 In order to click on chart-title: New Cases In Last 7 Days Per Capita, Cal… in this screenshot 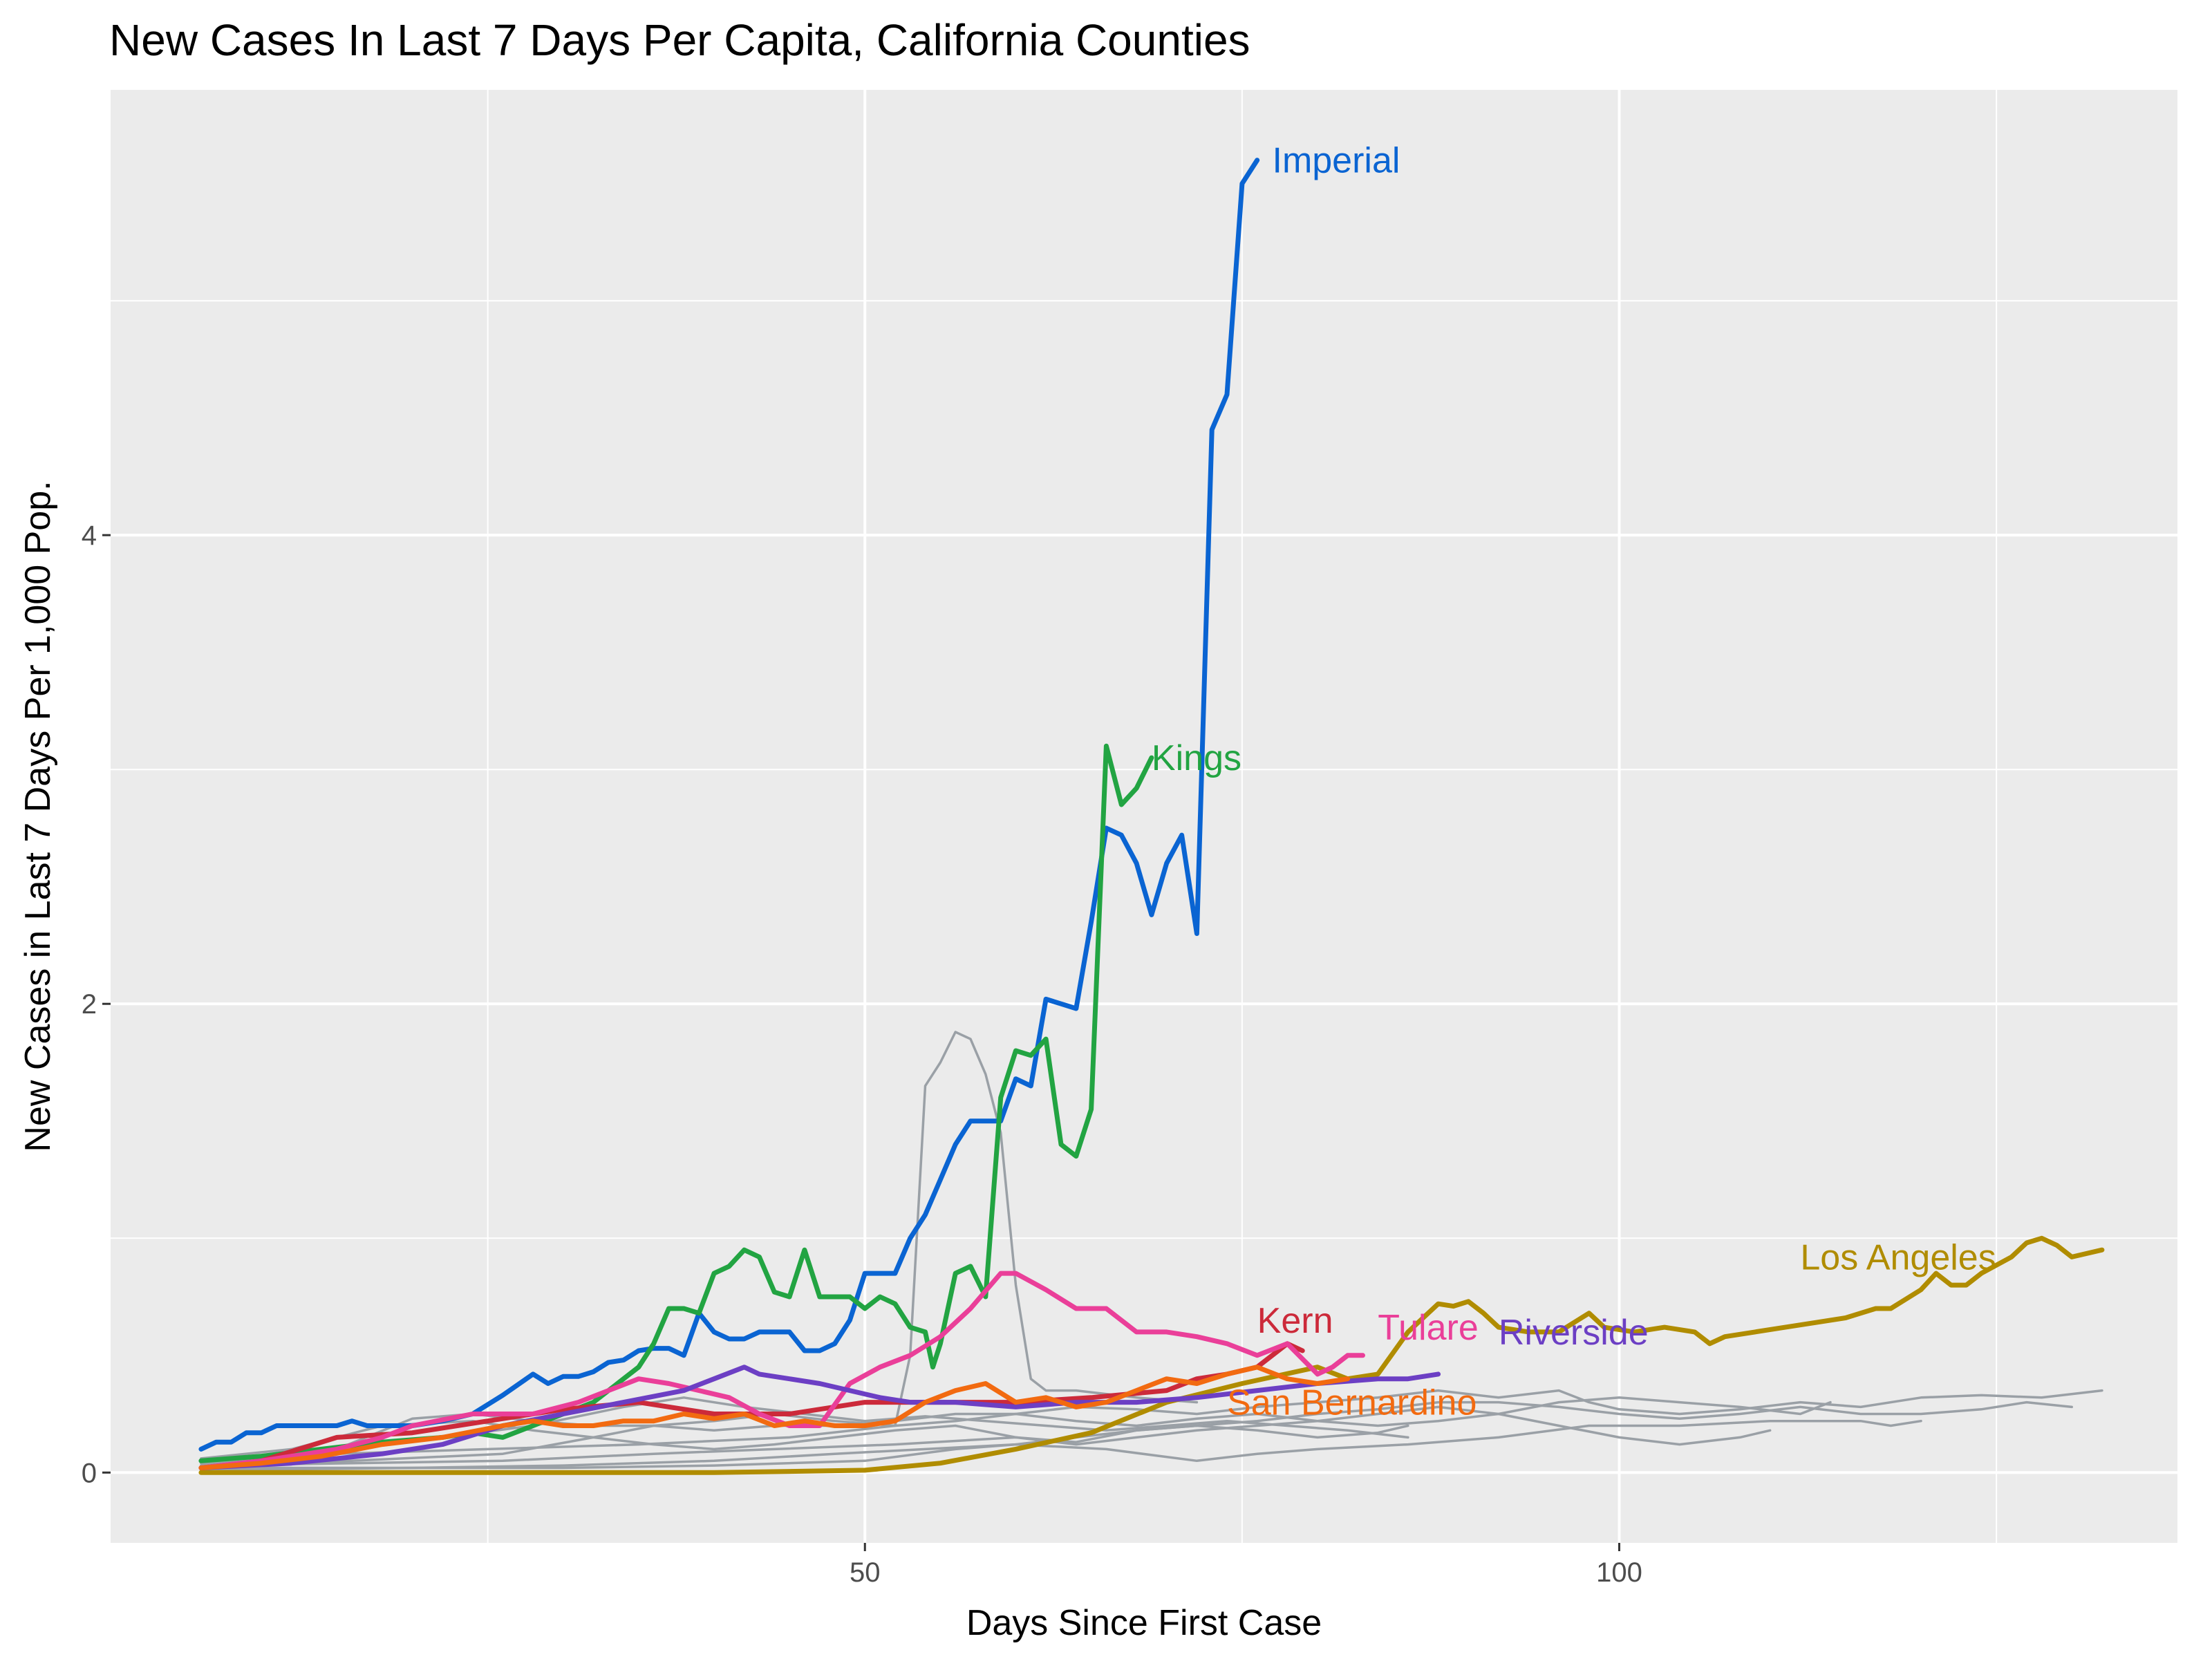, I will do `click(679, 40)`.